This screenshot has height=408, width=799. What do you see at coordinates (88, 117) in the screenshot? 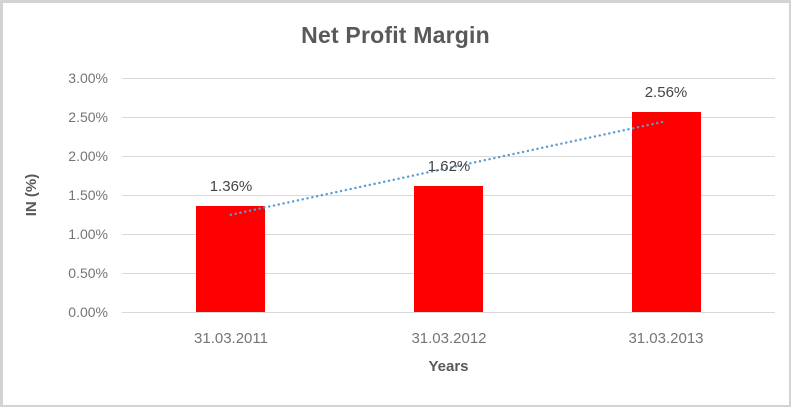
I see `y-tick-label: 2.50%` at bounding box center [88, 117].